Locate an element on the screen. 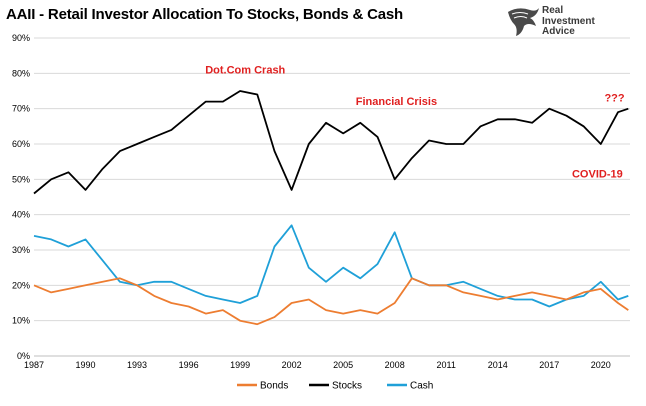  y-tick-label: 20% is located at coordinates (21, 285).